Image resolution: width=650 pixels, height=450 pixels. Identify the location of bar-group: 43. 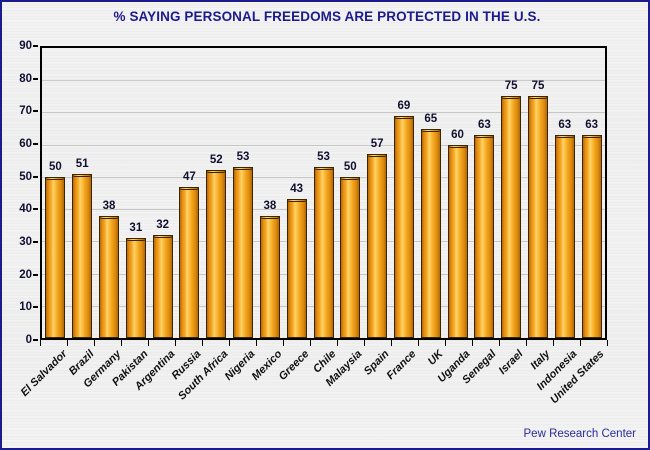
(296, 193).